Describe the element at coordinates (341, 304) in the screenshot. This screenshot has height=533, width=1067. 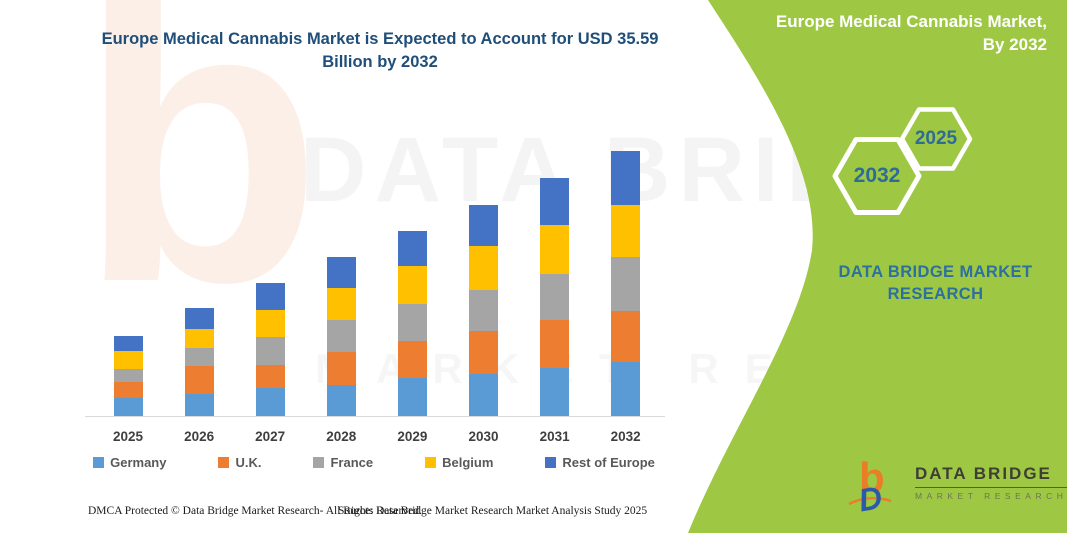
I see `bar-segment-2028-belgium` at that location.